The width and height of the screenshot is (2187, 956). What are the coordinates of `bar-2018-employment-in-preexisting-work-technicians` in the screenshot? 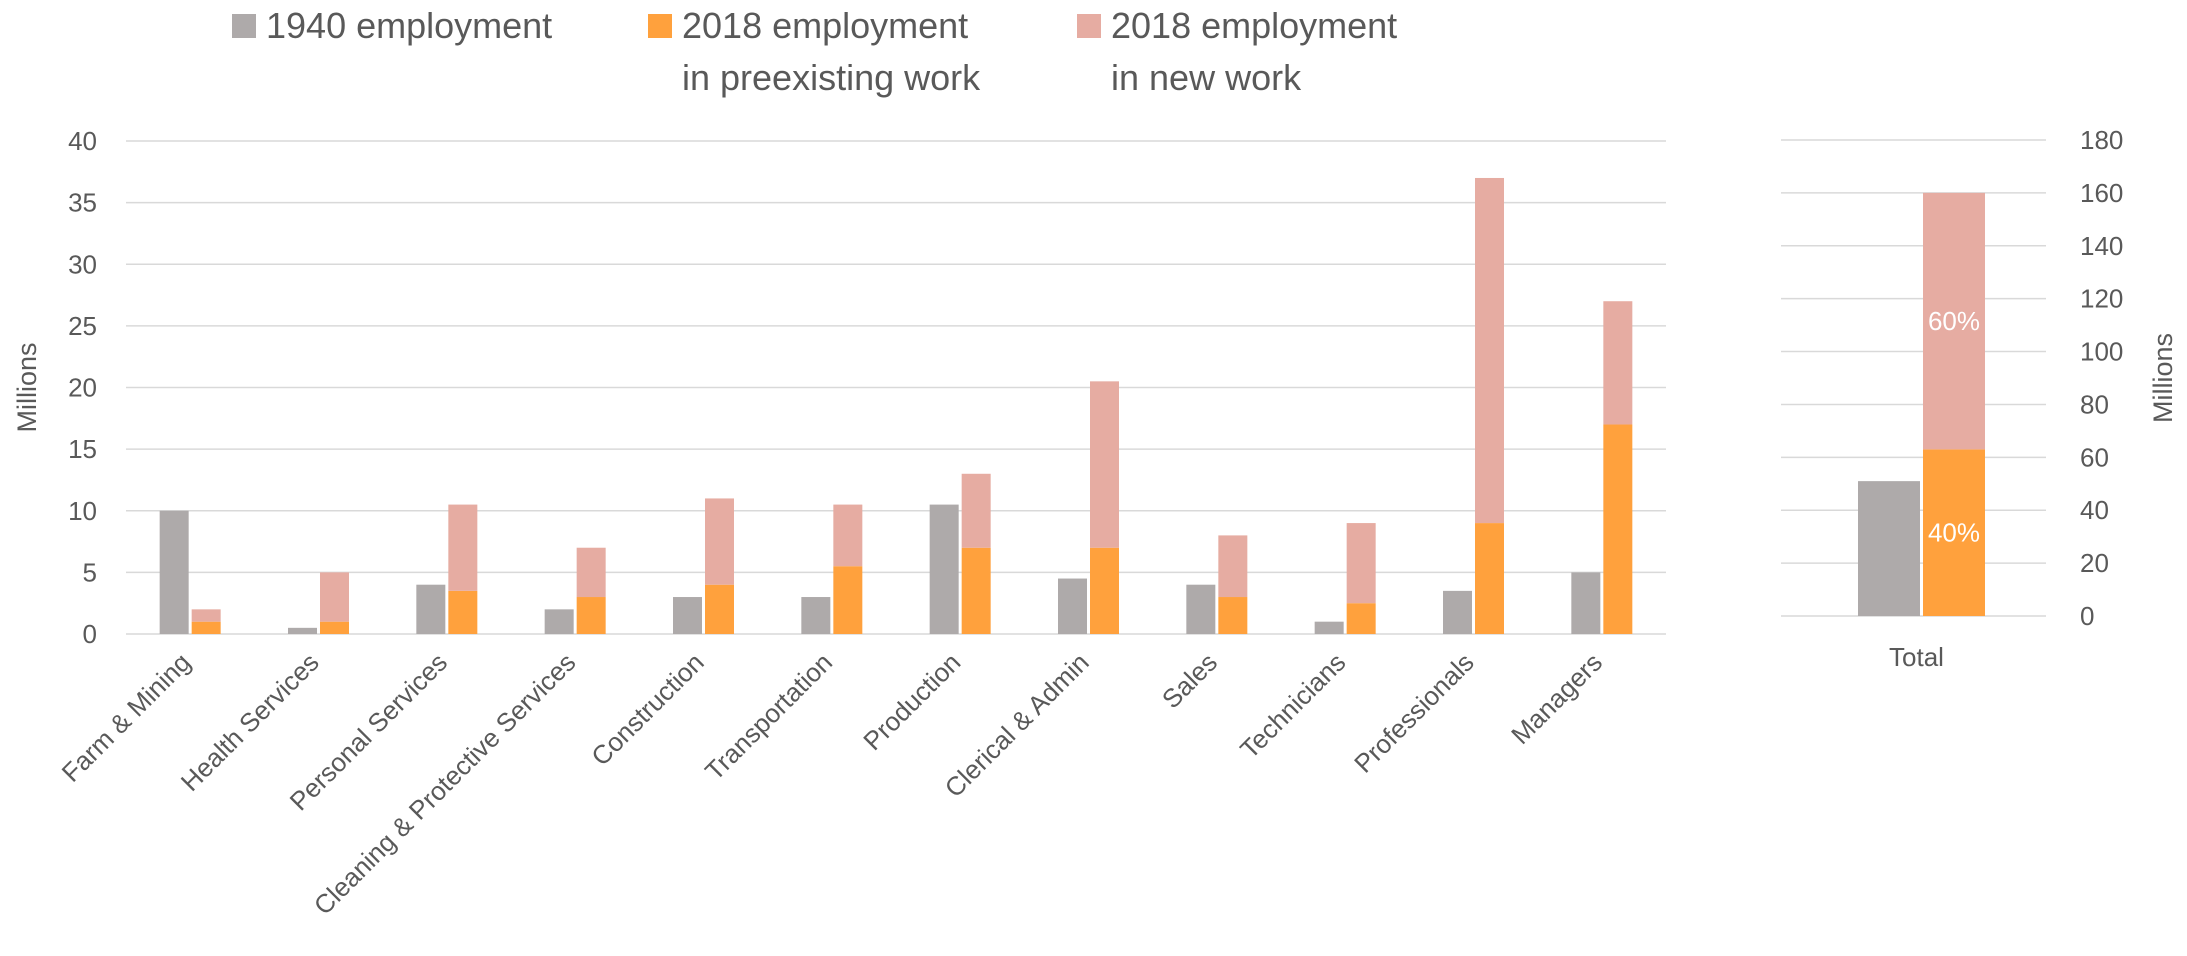 It's located at (1361, 618).